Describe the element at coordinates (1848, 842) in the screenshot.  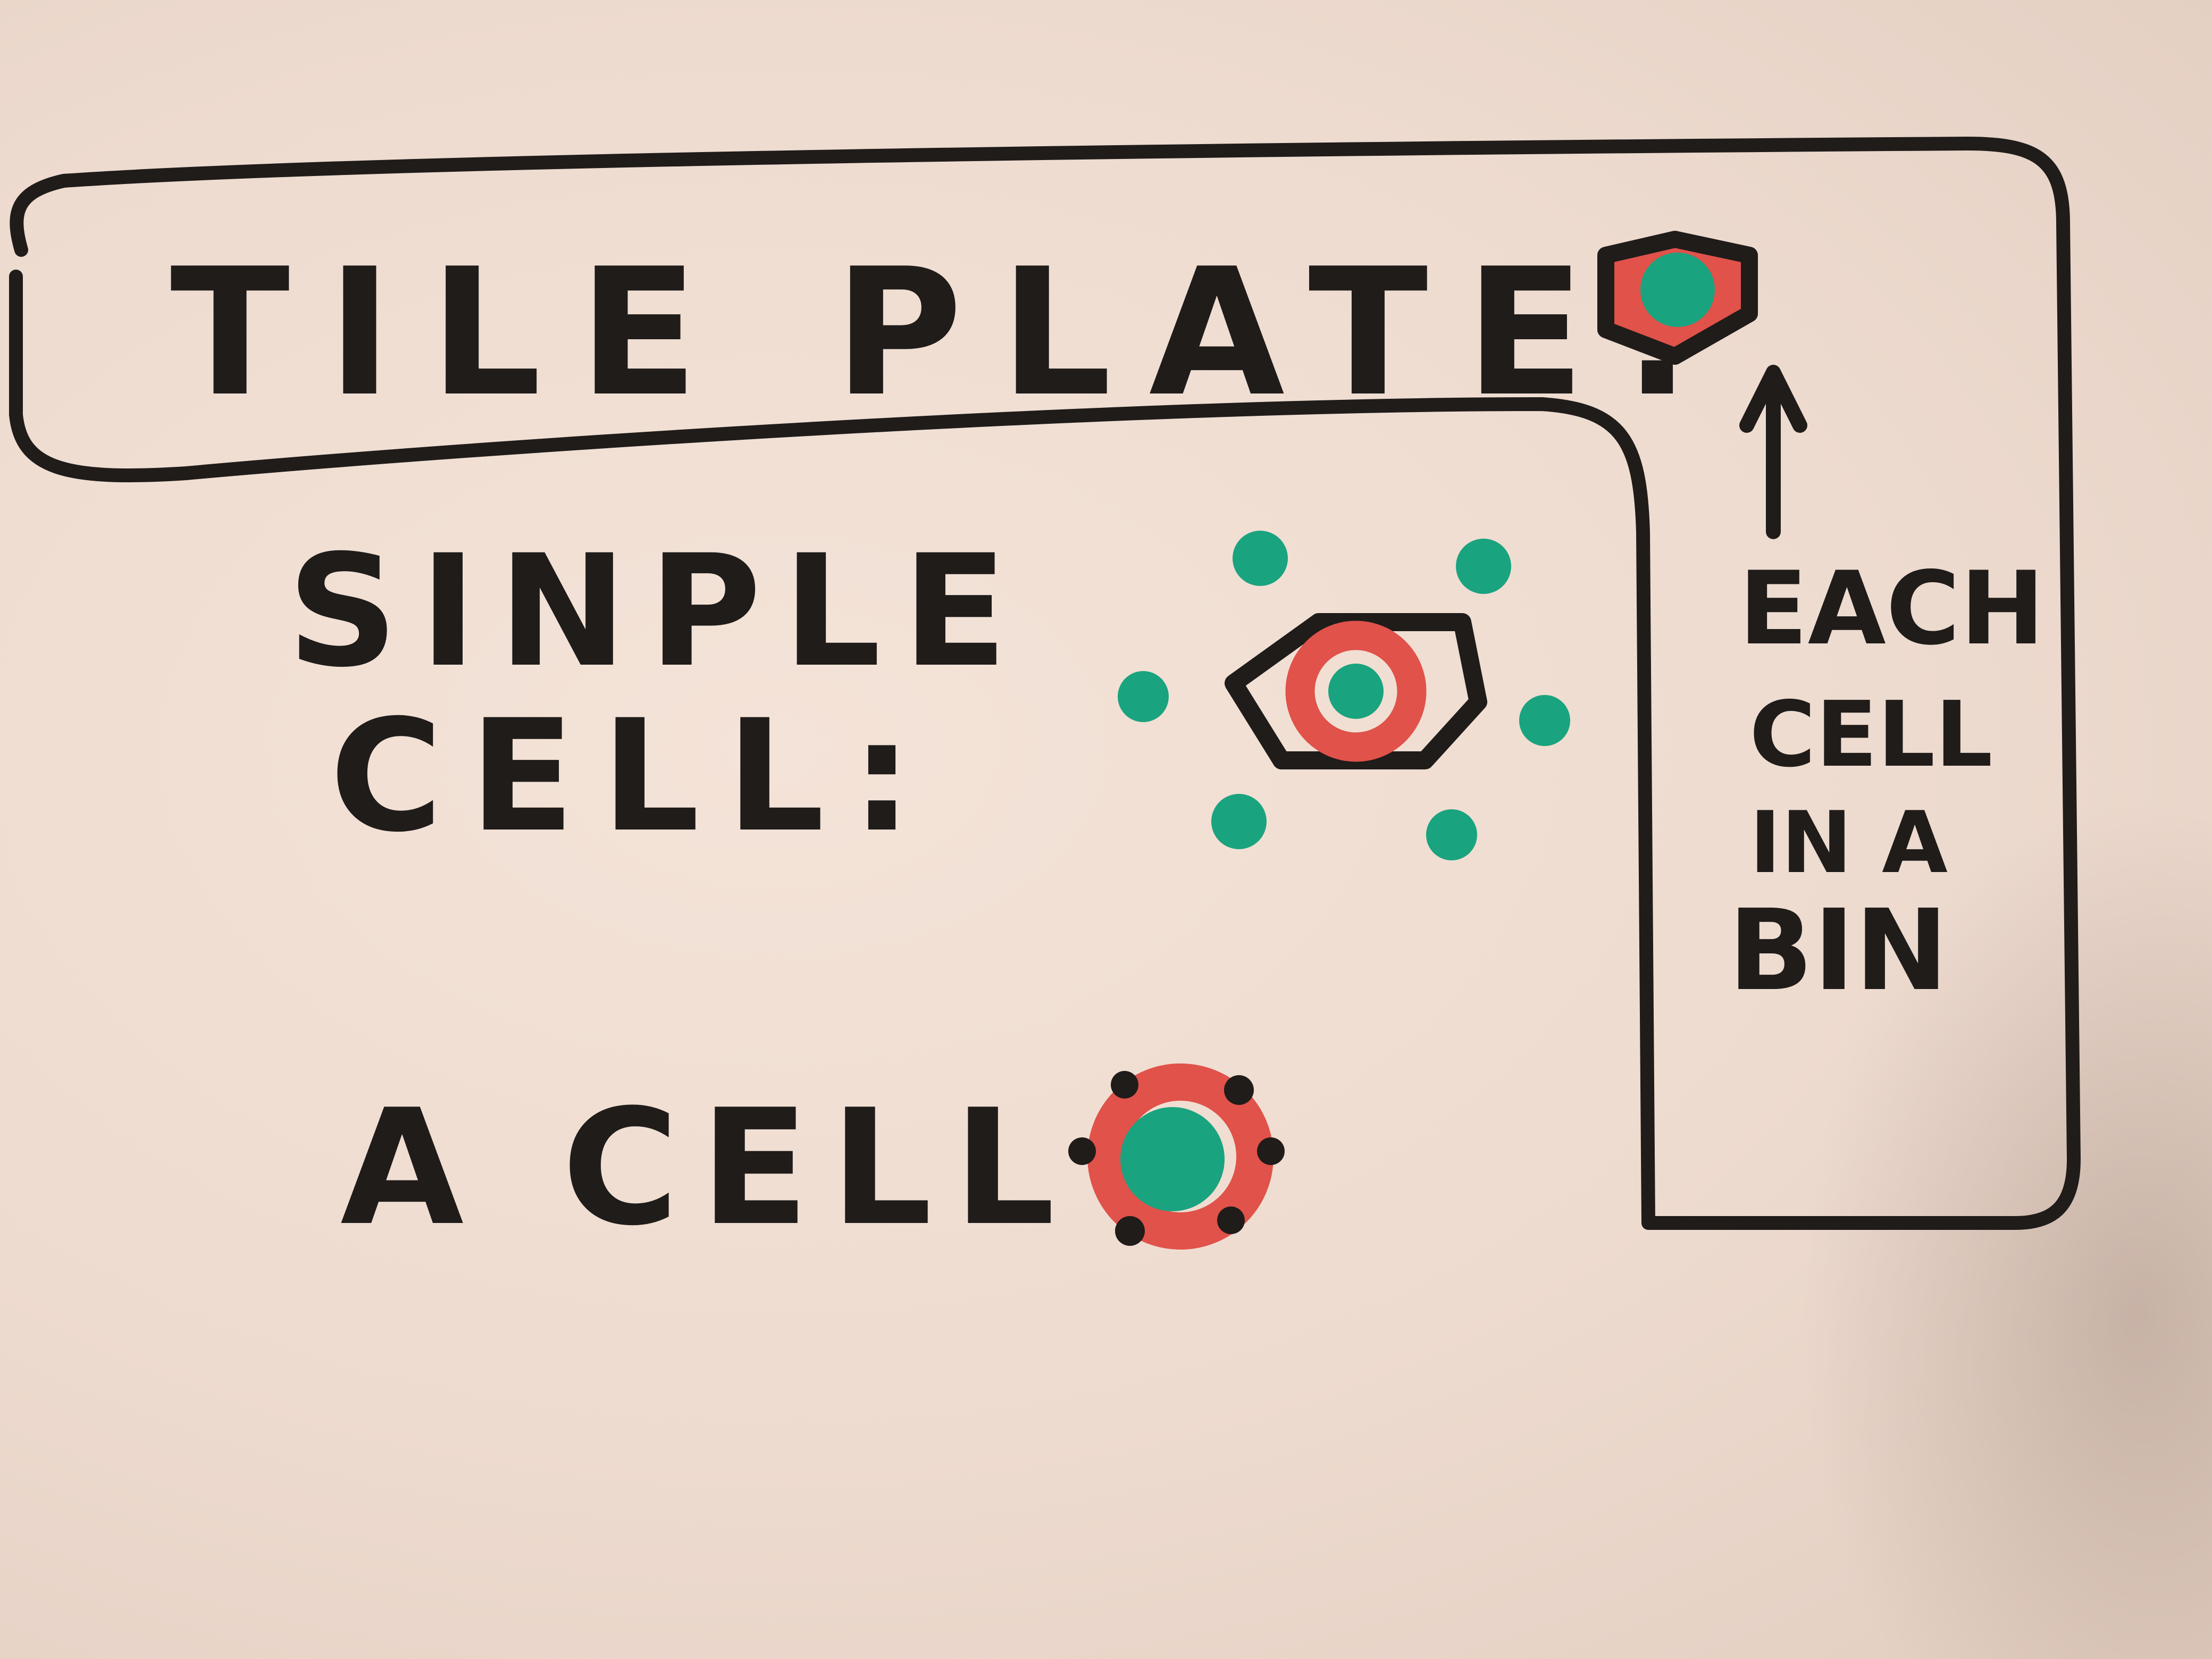
I see `side-label-line-3: IN A` at that location.